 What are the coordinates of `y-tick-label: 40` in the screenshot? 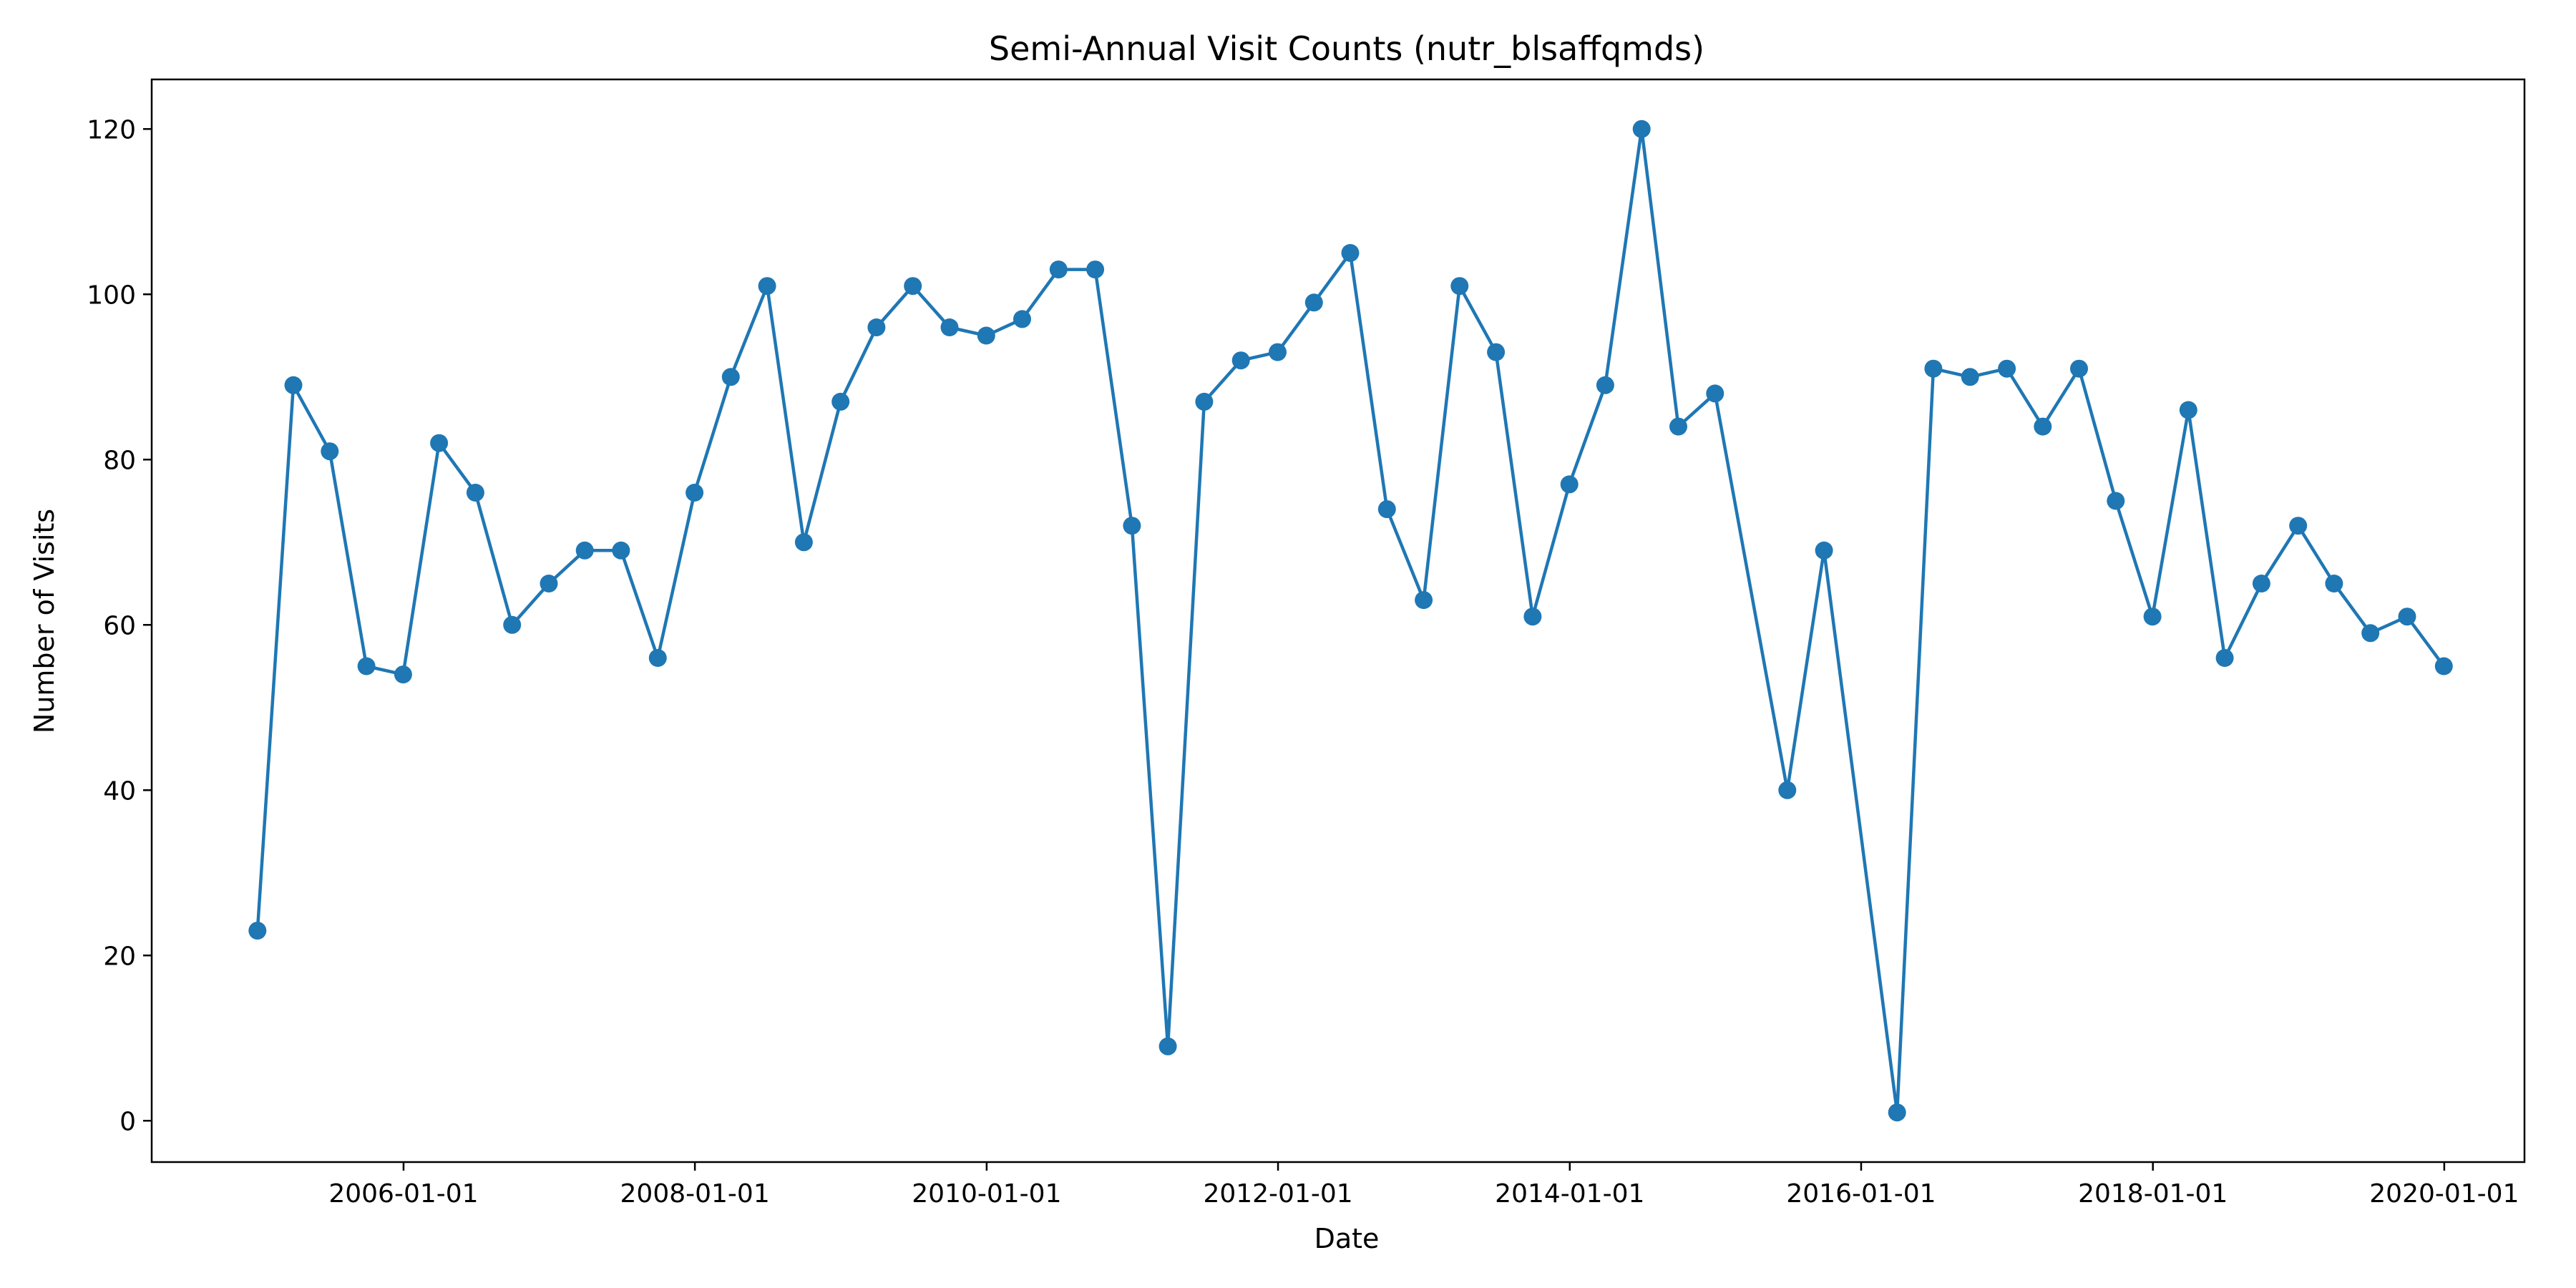 It's located at (119, 791).